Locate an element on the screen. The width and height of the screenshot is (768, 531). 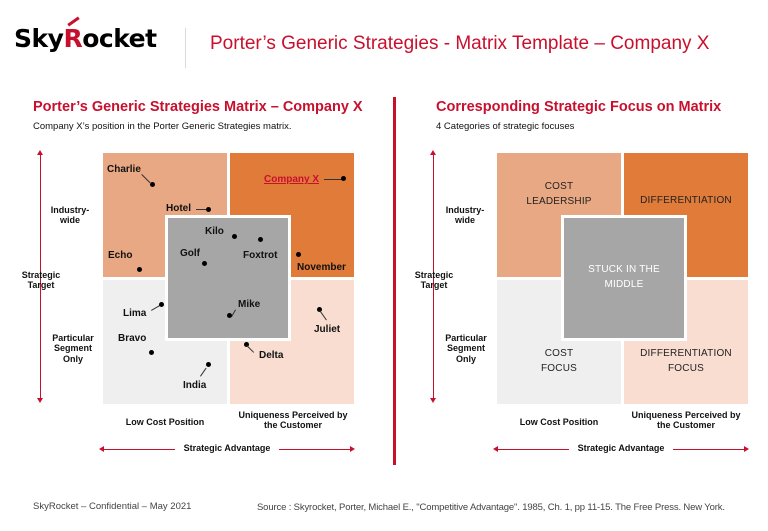
left-x-axis-title: Strategic Advantage is located at coordinates (227, 448).